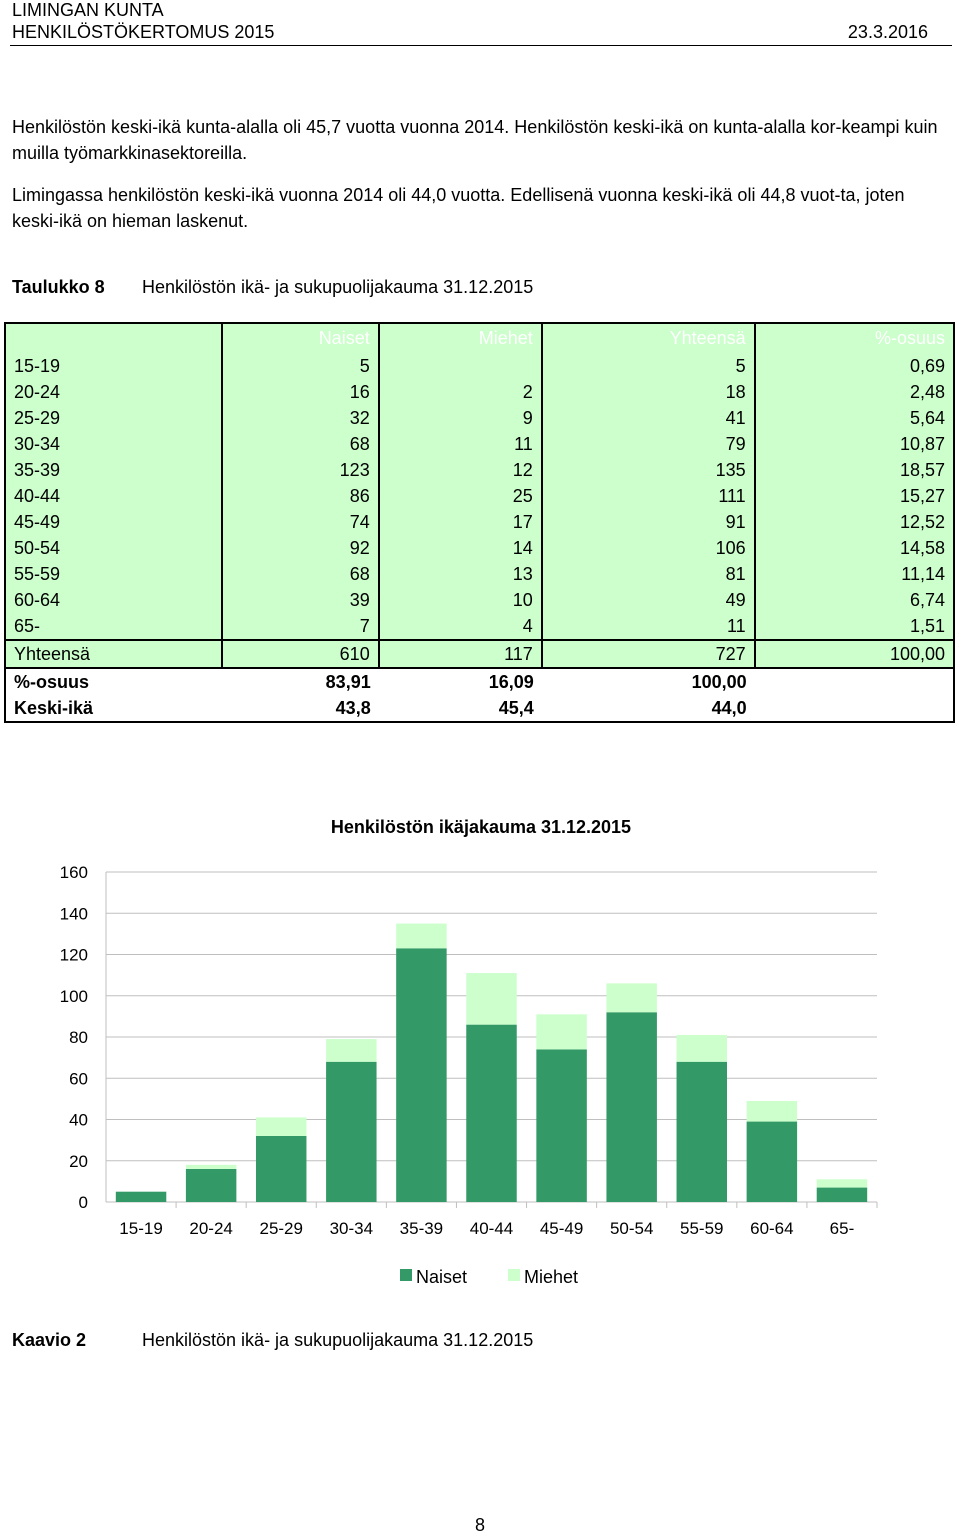 This screenshot has width=960, height=1536. Describe the element at coordinates (58, 287) in the screenshot. I see `table-caption-label: Taulukko 8` at that location.